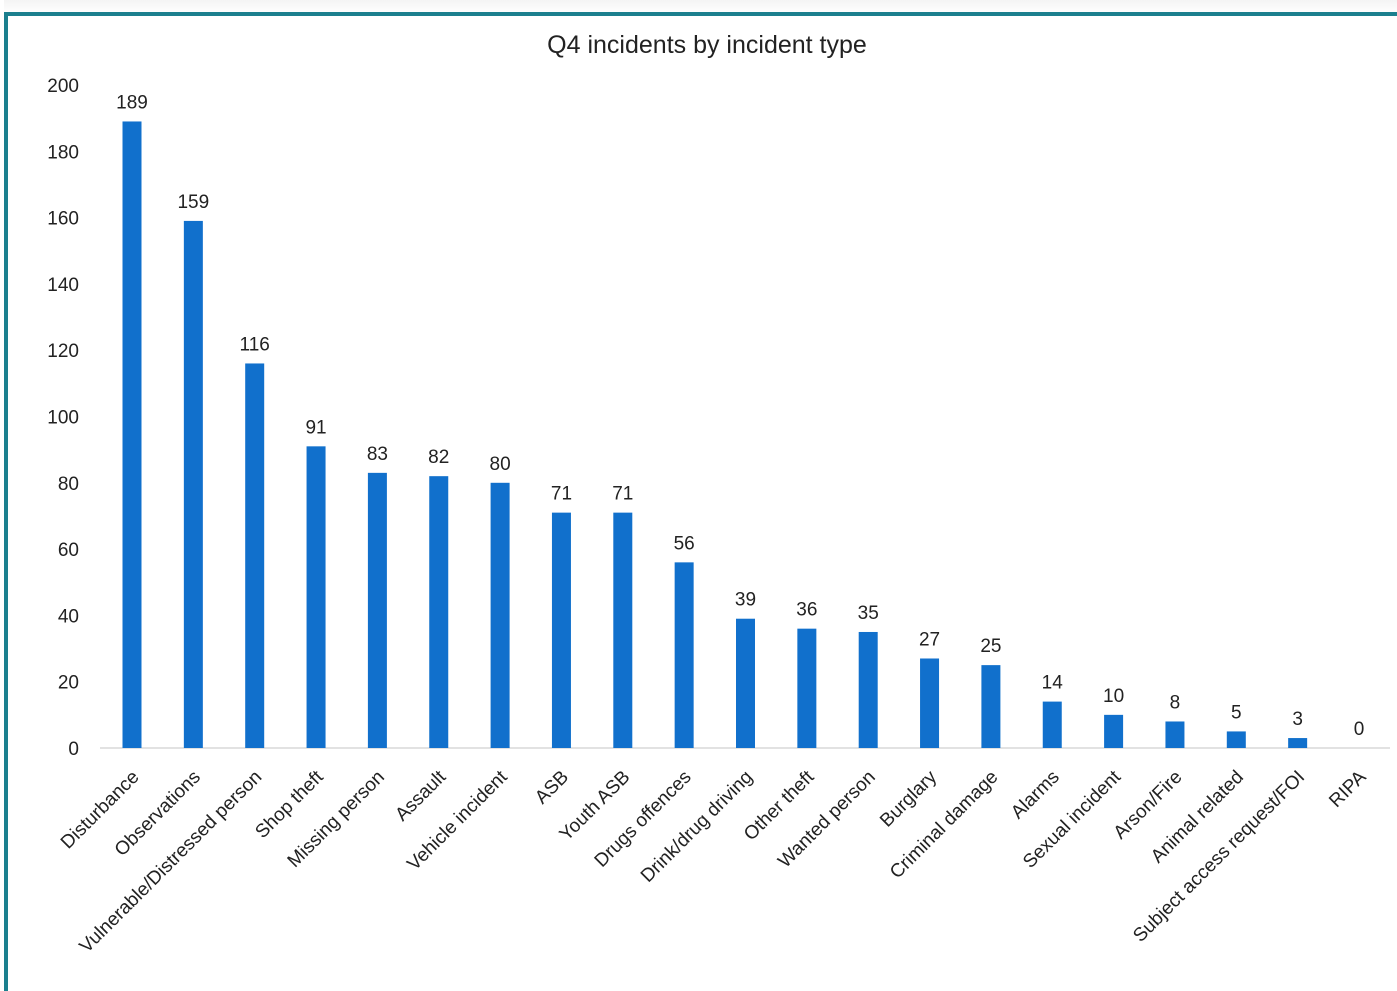  What do you see at coordinates (132, 102) in the screenshot?
I see `data-label: 189` at bounding box center [132, 102].